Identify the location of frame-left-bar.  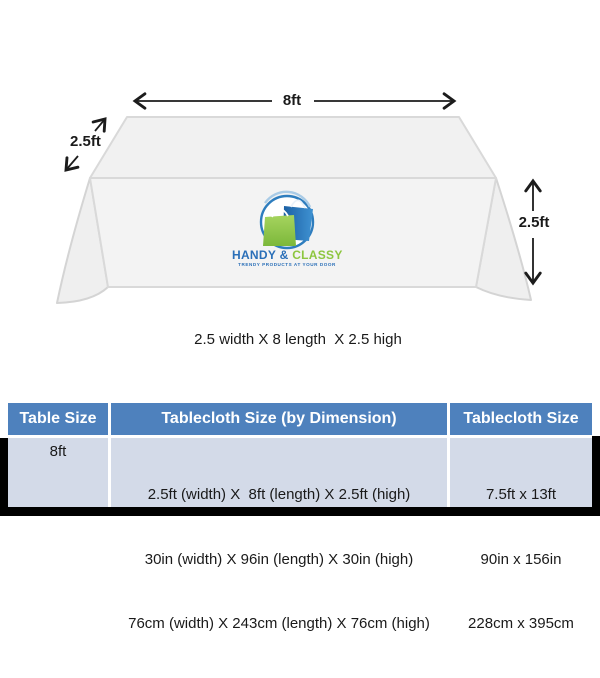
(4, 477).